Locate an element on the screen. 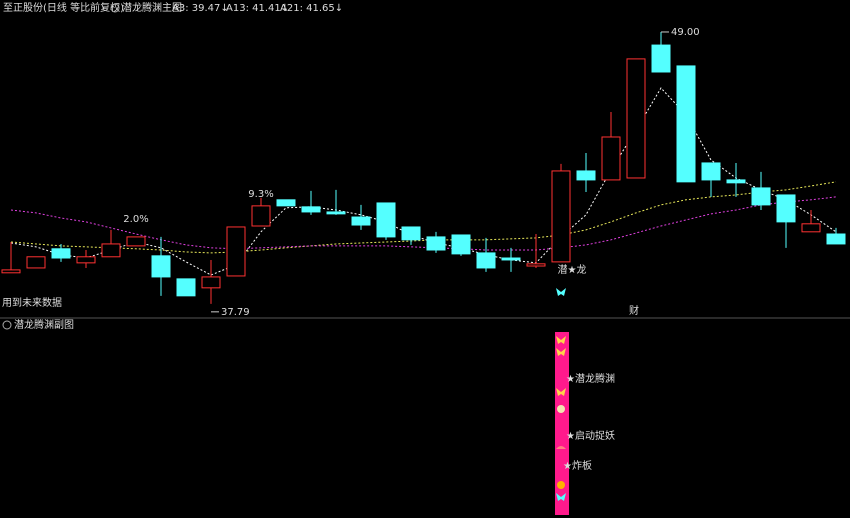  annotation: 潜★龙 is located at coordinates (572, 269).